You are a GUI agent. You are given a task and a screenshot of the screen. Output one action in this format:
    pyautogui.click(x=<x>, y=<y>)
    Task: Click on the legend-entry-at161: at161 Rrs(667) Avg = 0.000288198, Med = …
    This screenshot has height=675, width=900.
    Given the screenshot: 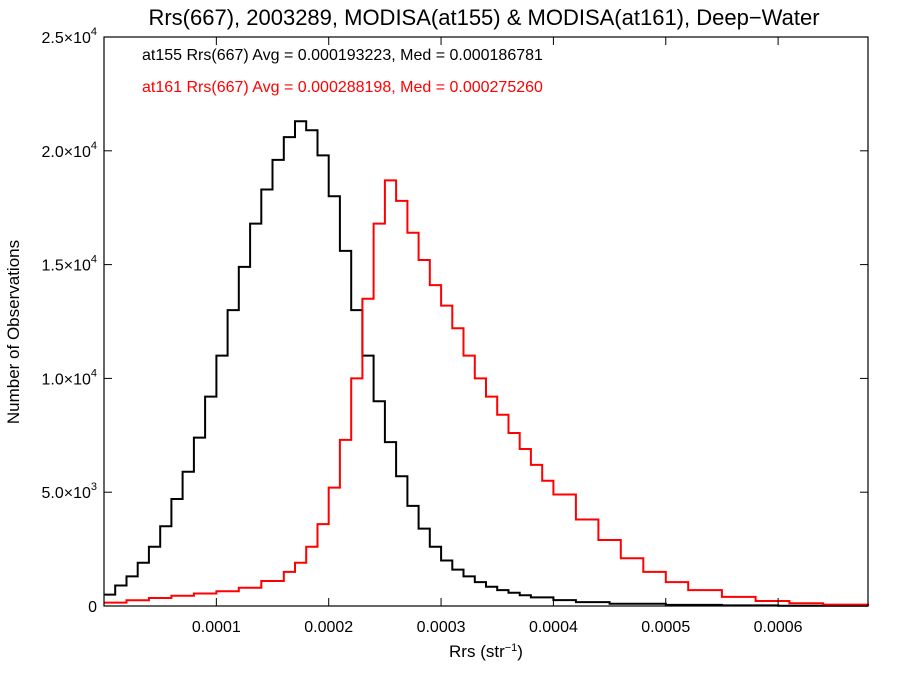 What is the action you would take?
    pyautogui.click(x=342, y=87)
    